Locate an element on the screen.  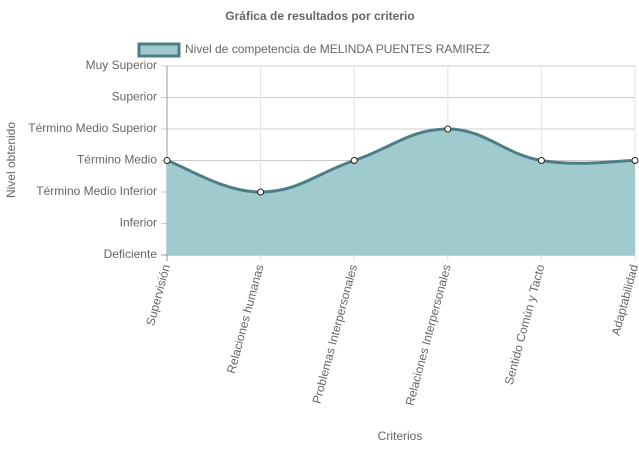
x-tick-label: Adaptabilidad is located at coordinates (624, 300).